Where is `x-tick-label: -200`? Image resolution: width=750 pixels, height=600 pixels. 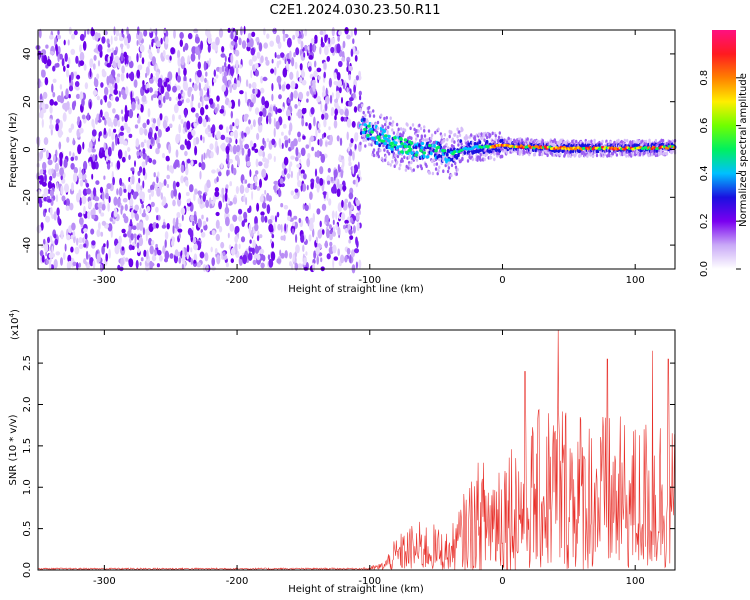
x-tick-label: -200 is located at coordinates (237, 280).